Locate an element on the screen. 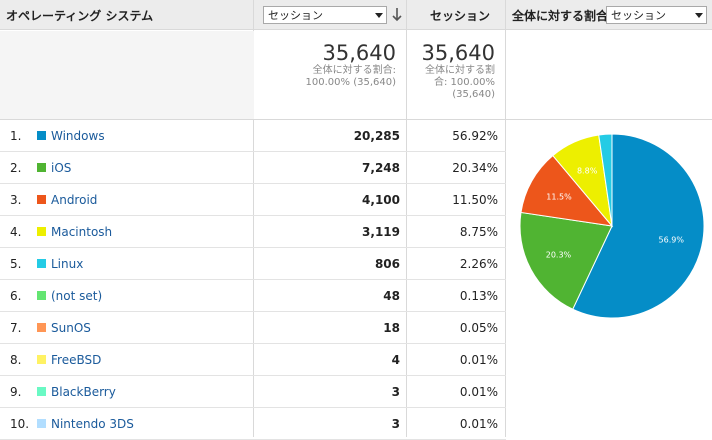 The width and height of the screenshot is (712, 440). metric-column-header: セッション is located at coordinates (460, 15).